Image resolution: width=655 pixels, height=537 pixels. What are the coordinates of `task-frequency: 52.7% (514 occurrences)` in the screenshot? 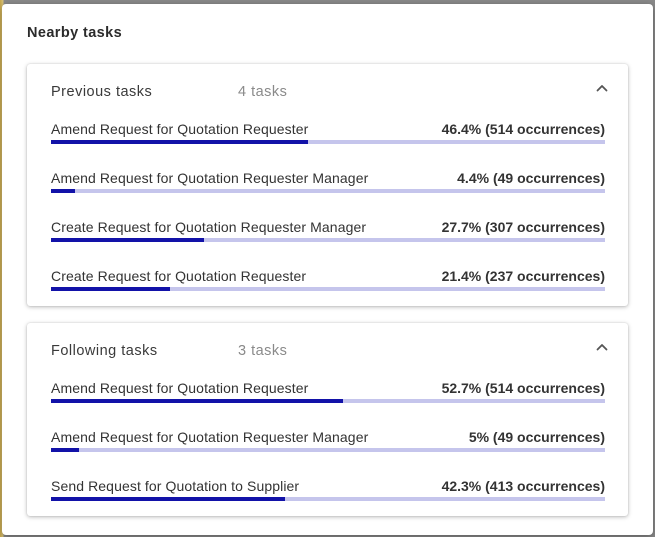 It's located at (523, 388).